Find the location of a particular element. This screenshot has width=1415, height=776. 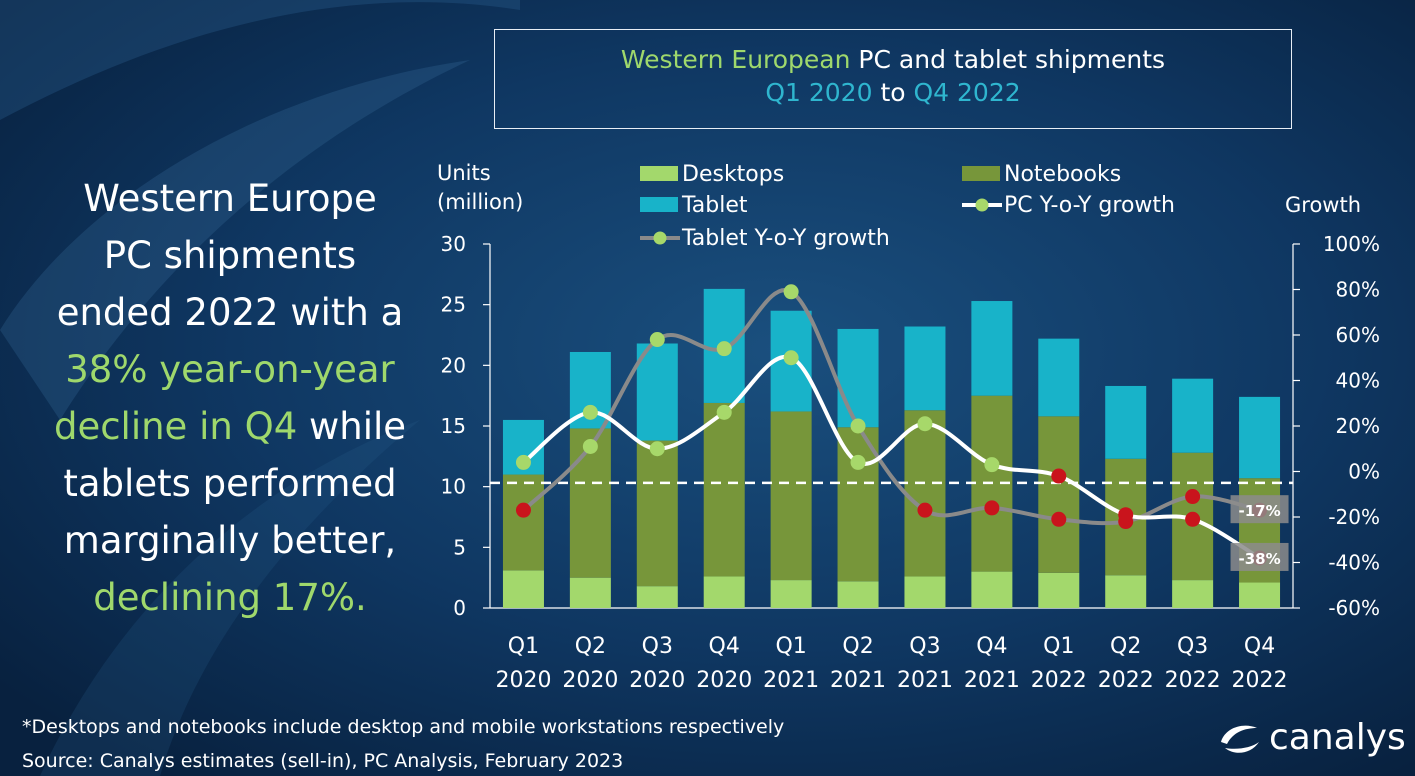

legend-label-pc-growth: PC Y-o-Y growth is located at coordinates (1089, 205).